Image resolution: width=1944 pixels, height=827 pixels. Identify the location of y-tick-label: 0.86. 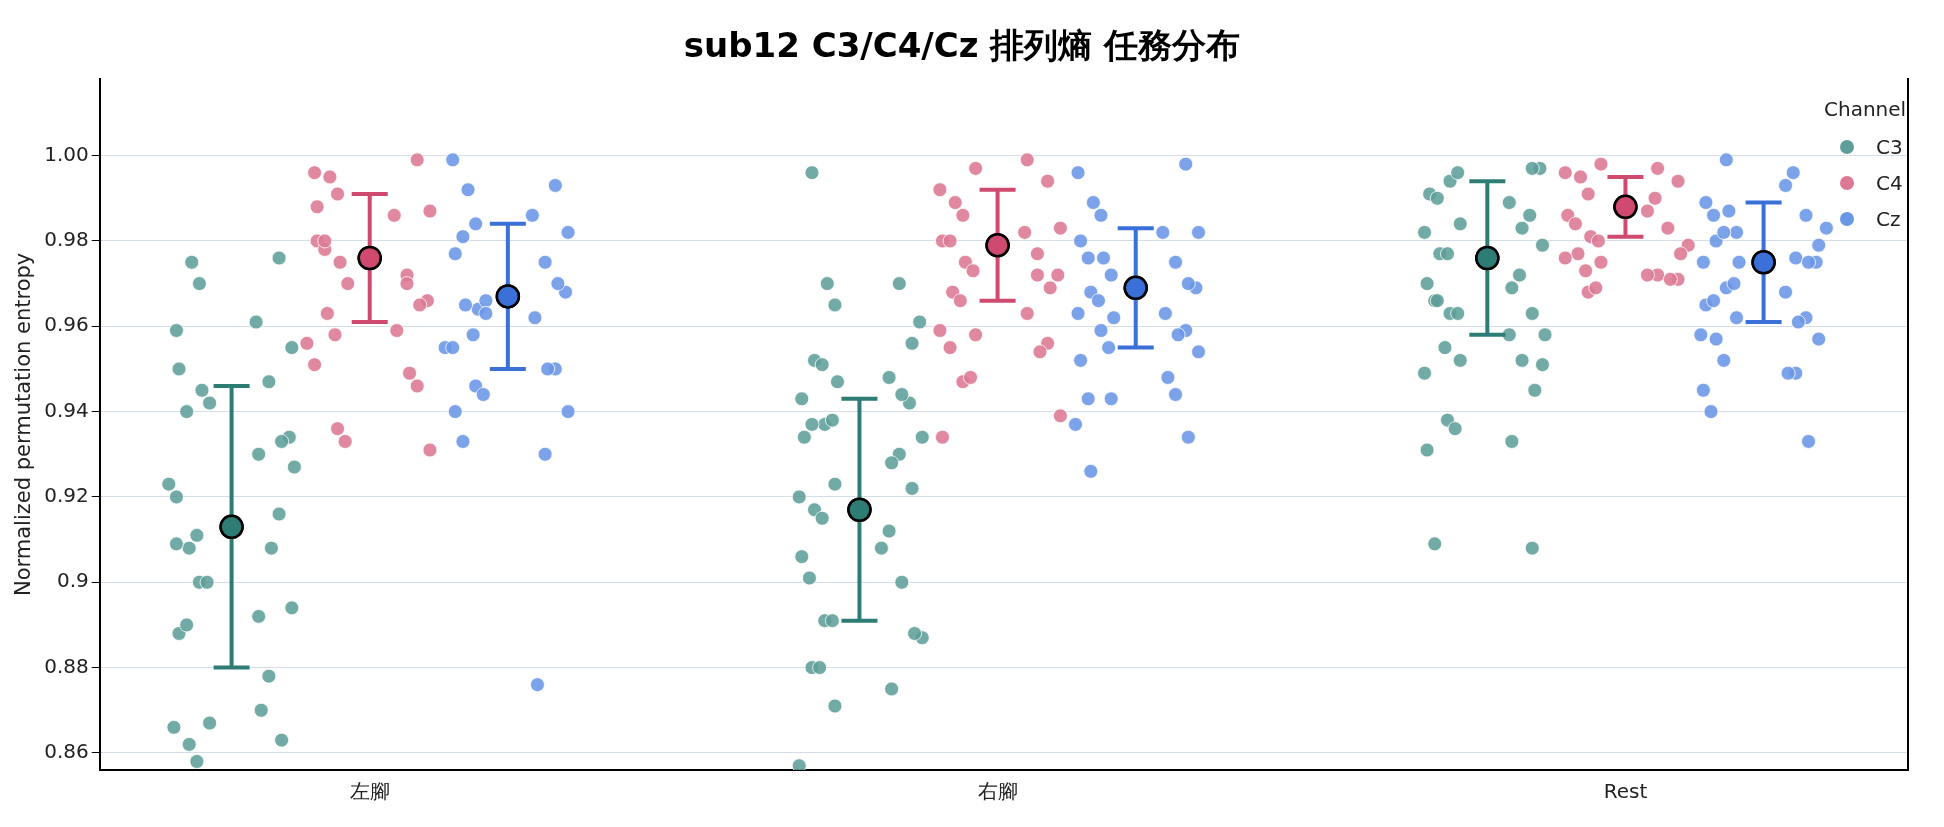
(66, 751).